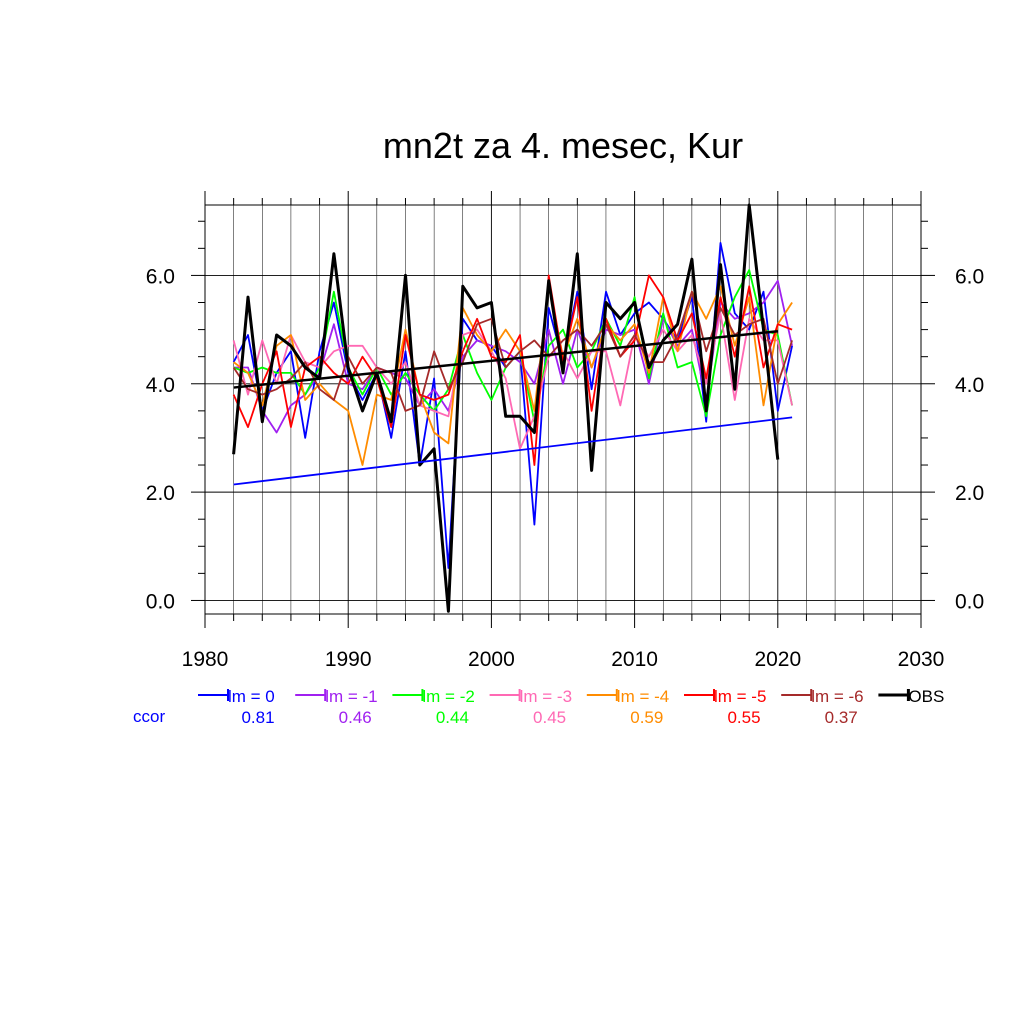 This screenshot has height=1024, width=1024. I want to click on legend-ccor-value: 0.44, so click(452, 717).